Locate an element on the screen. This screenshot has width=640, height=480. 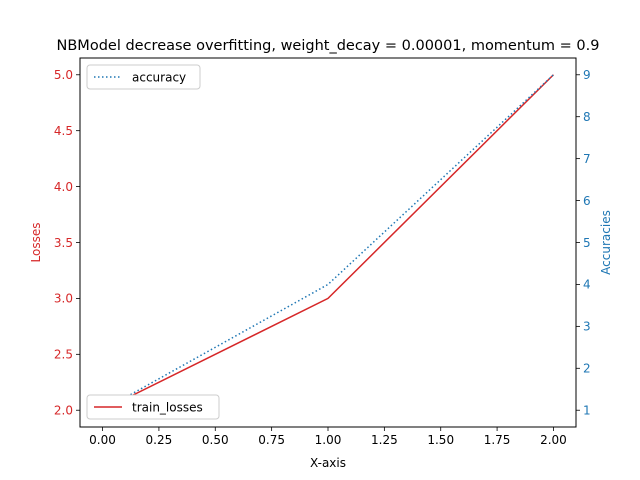
x-axis-label: X-axis is located at coordinates (328, 463).